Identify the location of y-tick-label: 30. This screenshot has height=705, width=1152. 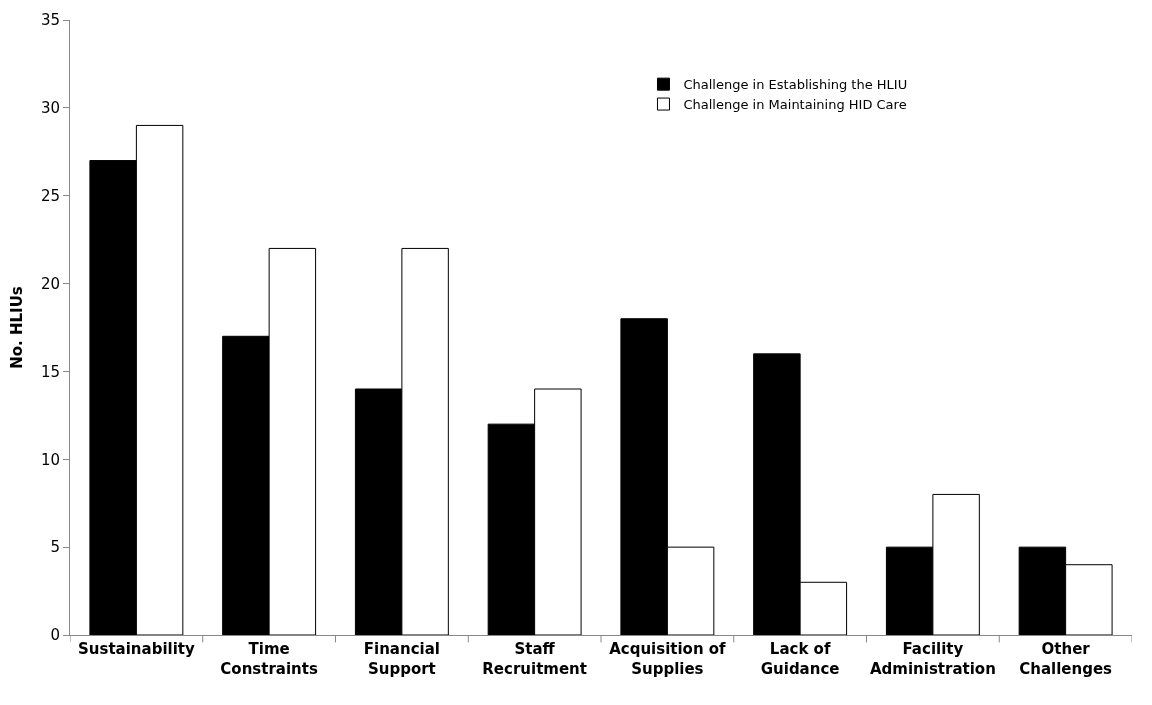
(50, 108).